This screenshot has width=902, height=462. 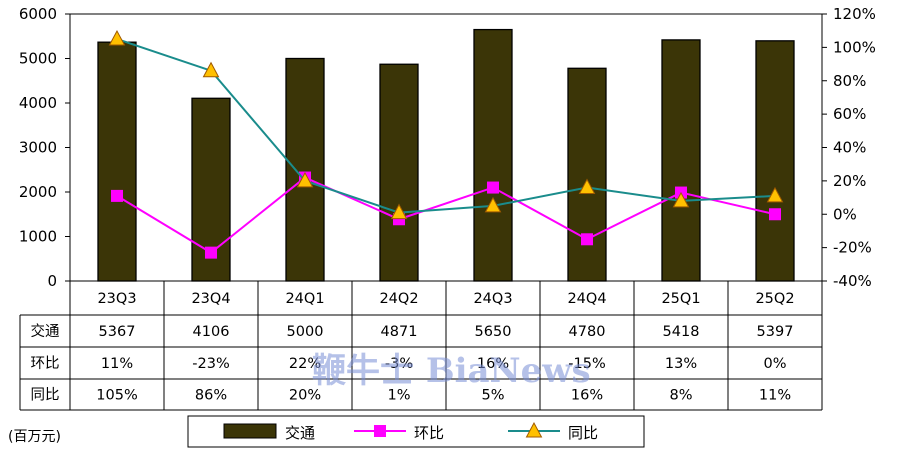 What do you see at coordinates (492, 396) in the screenshot?
I see `table-cell: 5%` at bounding box center [492, 396].